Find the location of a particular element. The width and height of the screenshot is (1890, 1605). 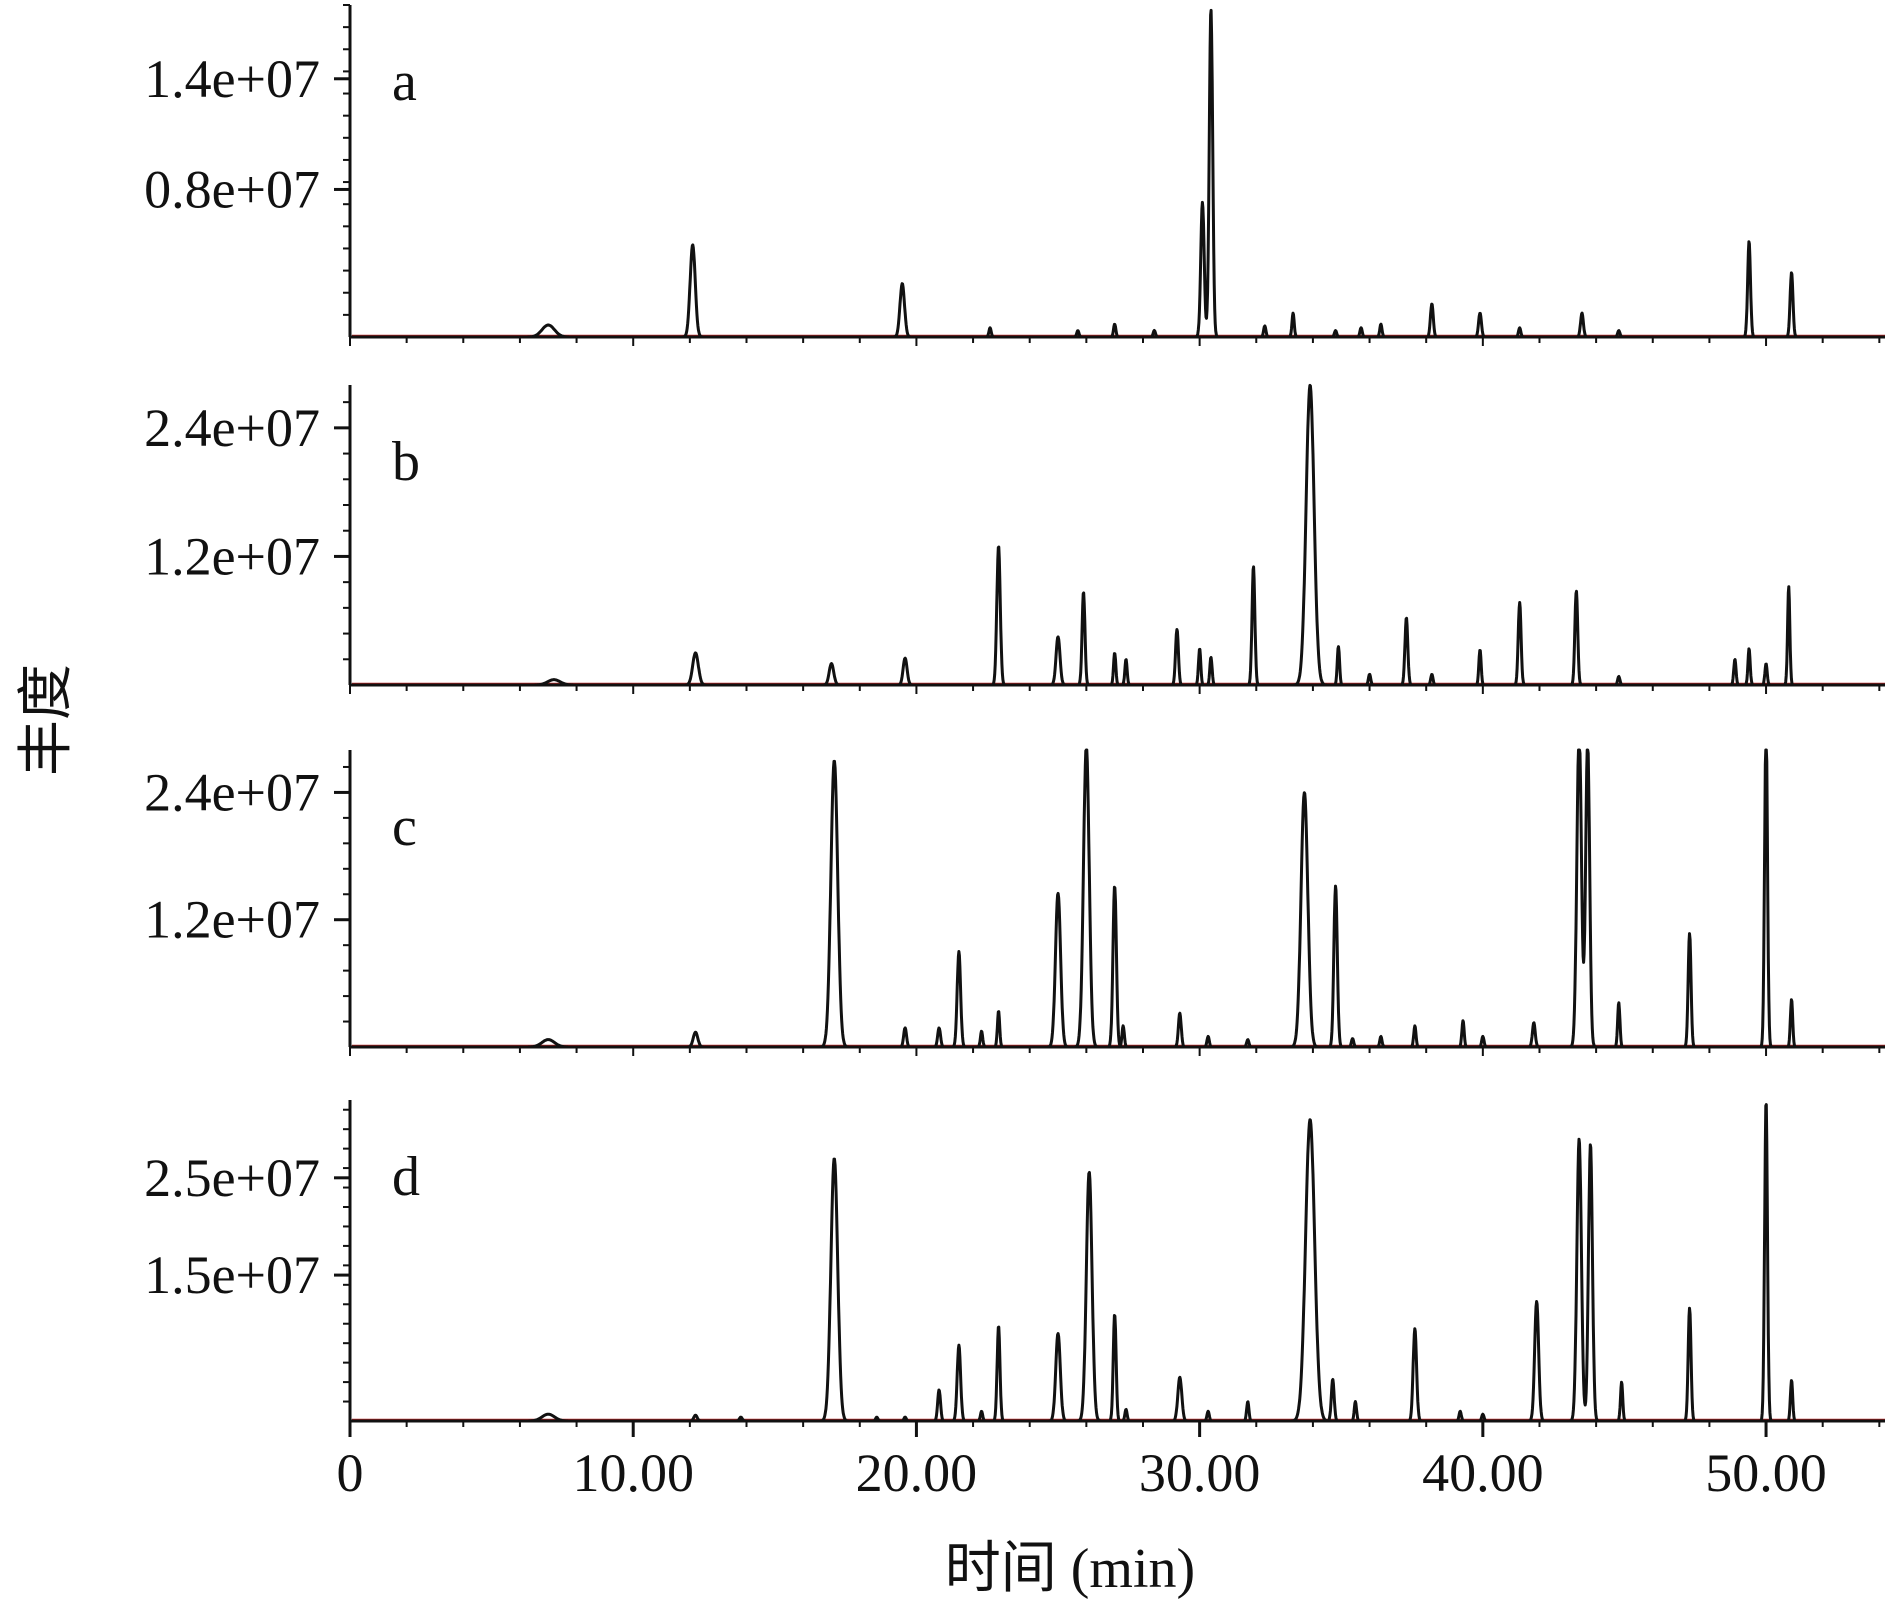

x-tick-label: 10.00 is located at coordinates (633, 1473).